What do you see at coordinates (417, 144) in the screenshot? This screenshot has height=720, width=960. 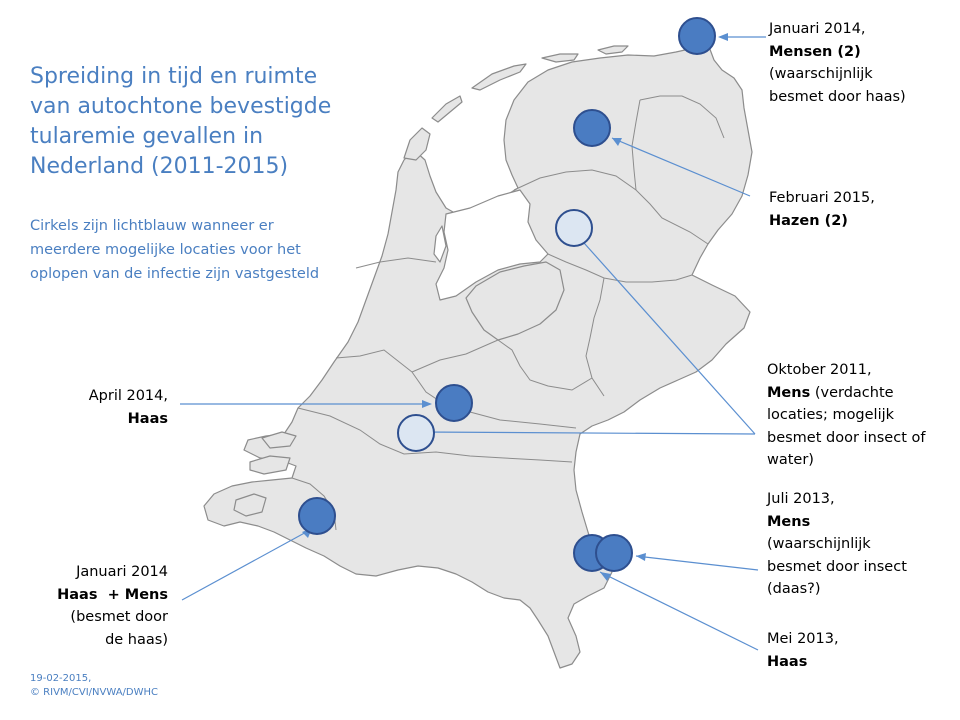 I see `island-texel` at bounding box center [417, 144].